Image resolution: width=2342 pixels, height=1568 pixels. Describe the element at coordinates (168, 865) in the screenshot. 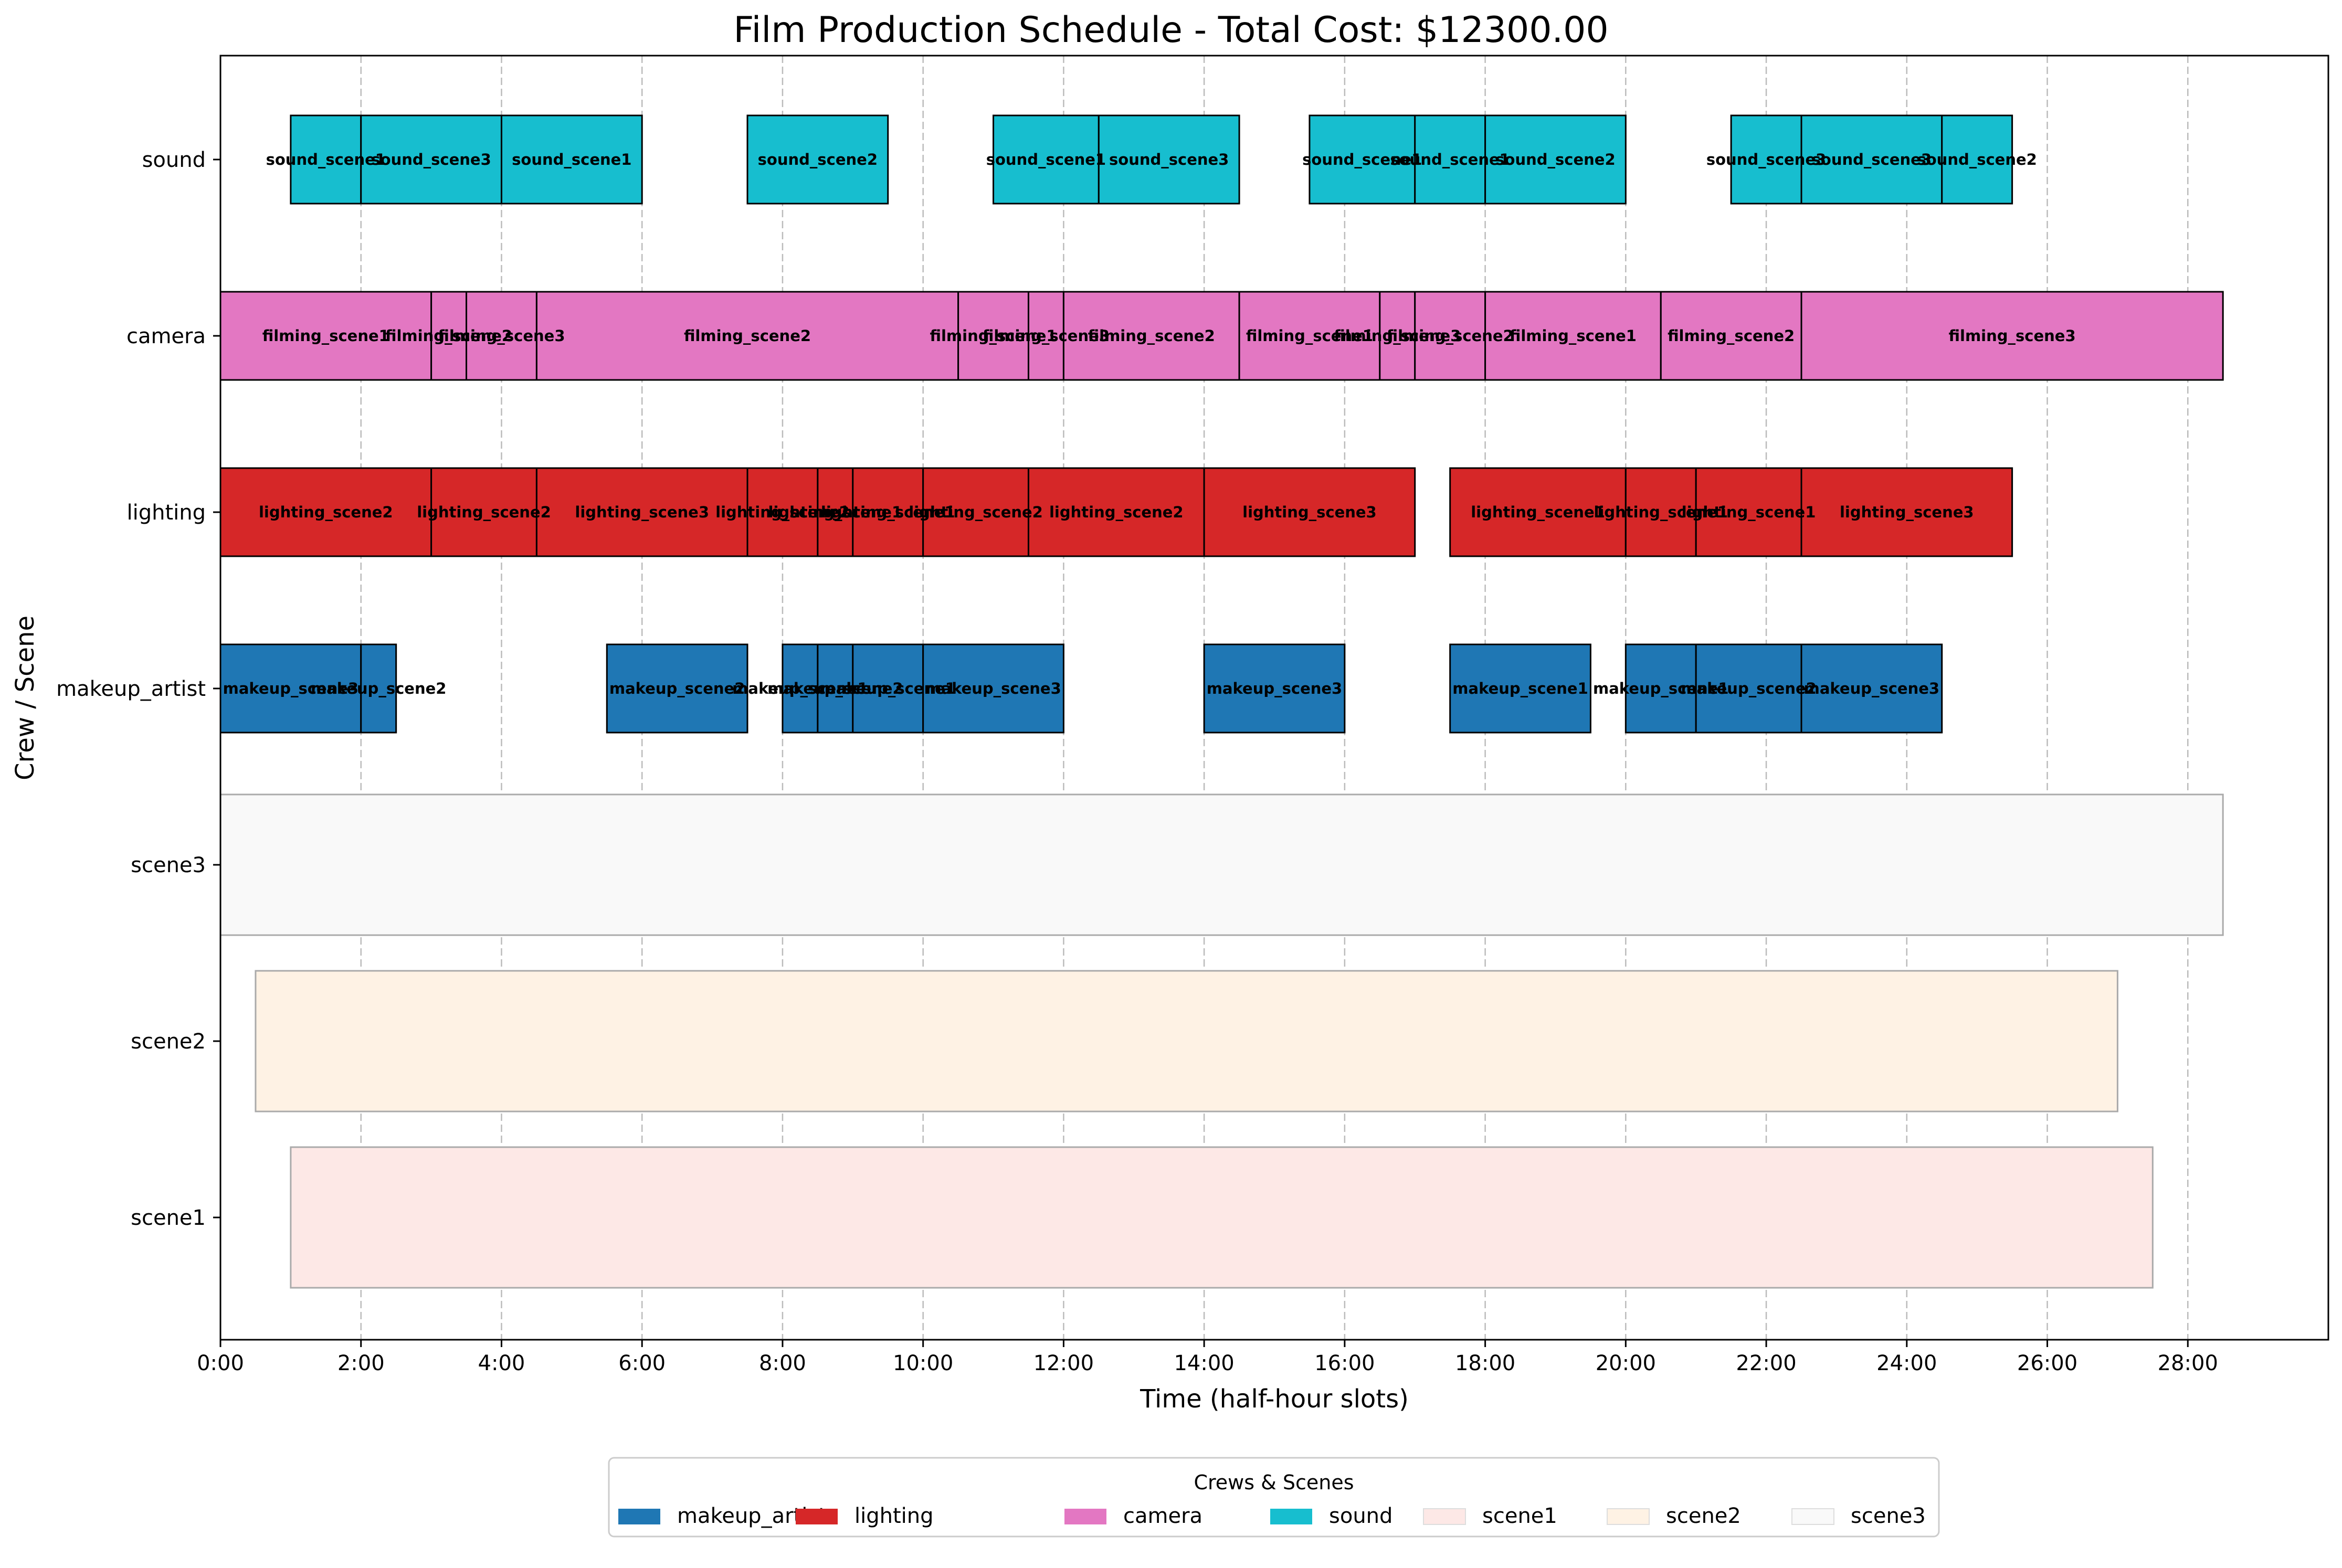

I see `y-tick-label: scene3` at that location.